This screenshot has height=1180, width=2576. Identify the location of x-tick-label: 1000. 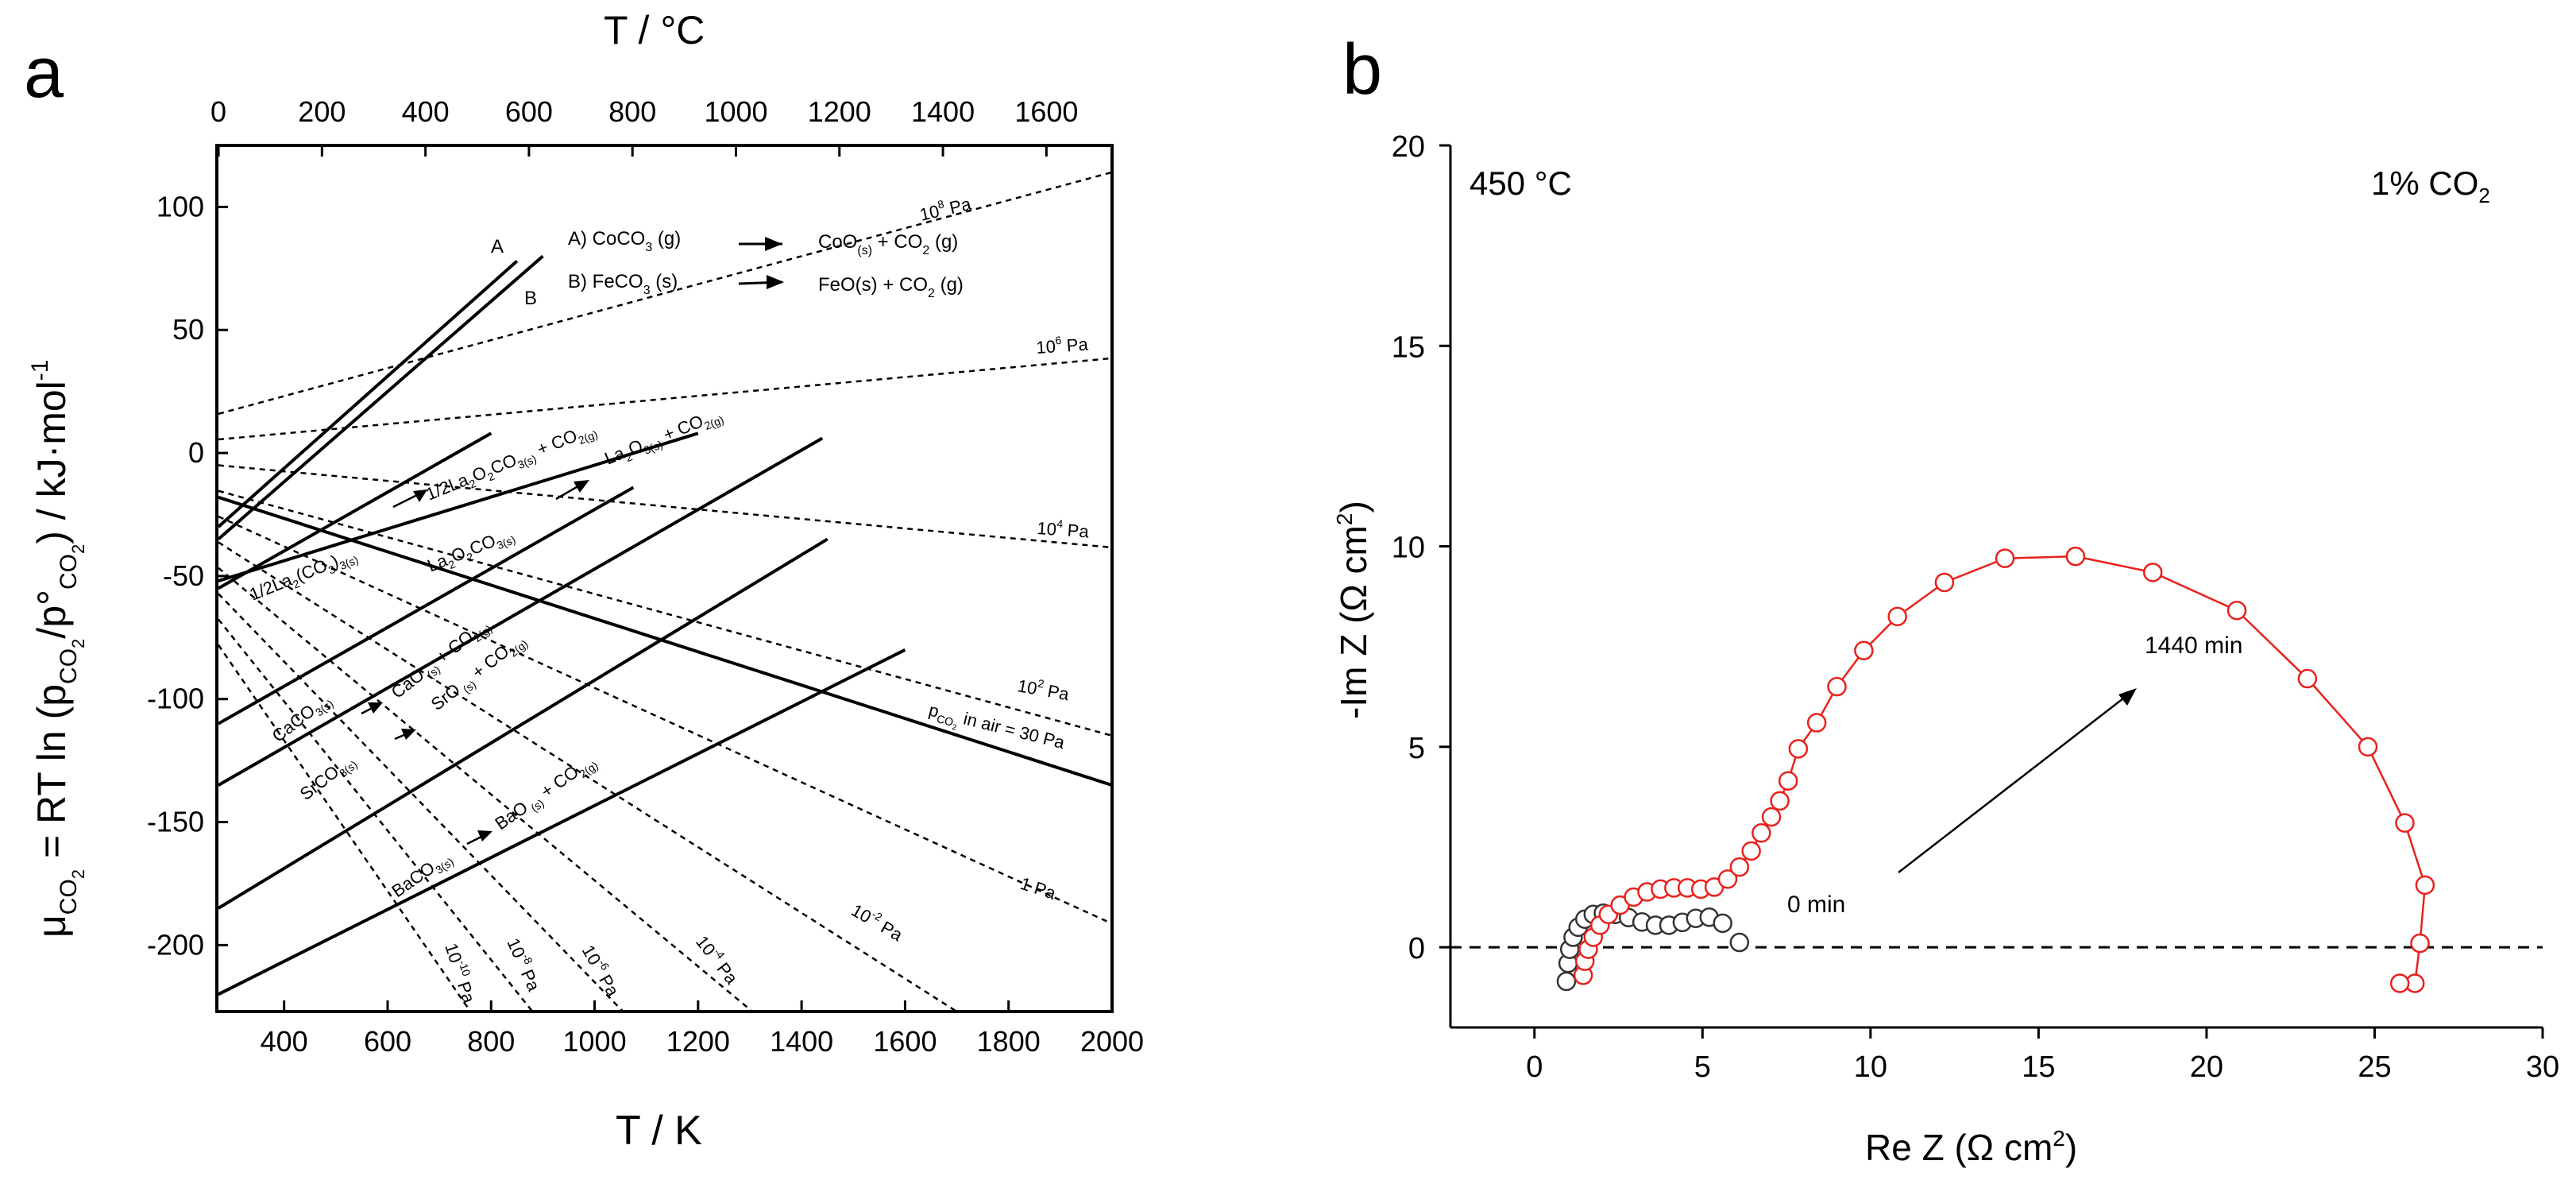
(595, 1041).